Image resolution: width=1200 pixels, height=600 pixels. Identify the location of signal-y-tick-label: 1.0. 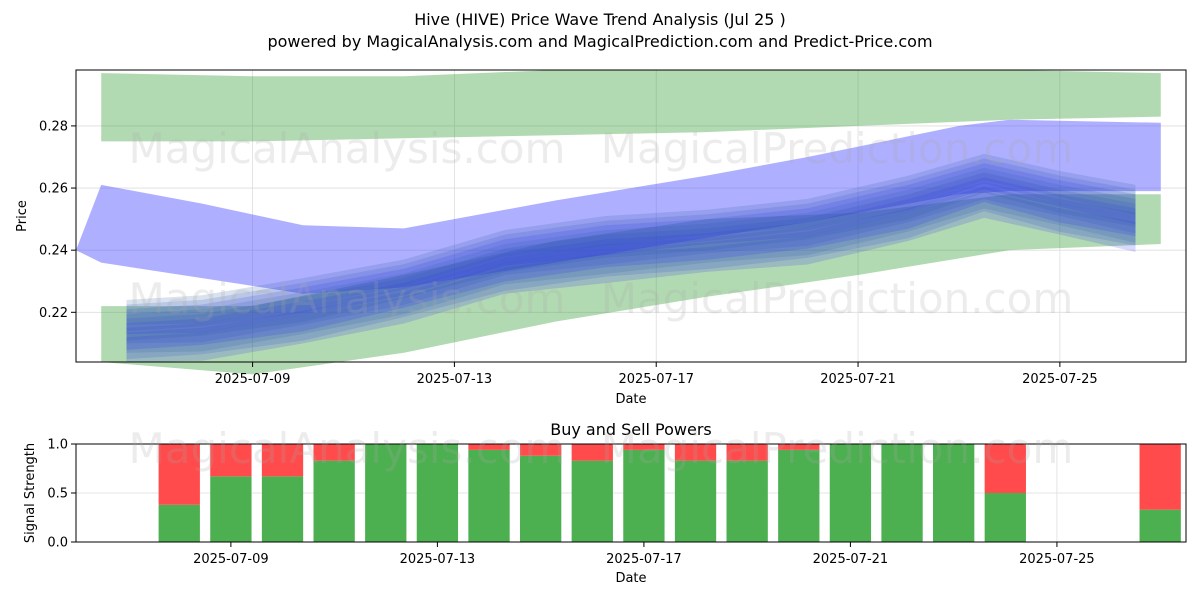
(57, 445).